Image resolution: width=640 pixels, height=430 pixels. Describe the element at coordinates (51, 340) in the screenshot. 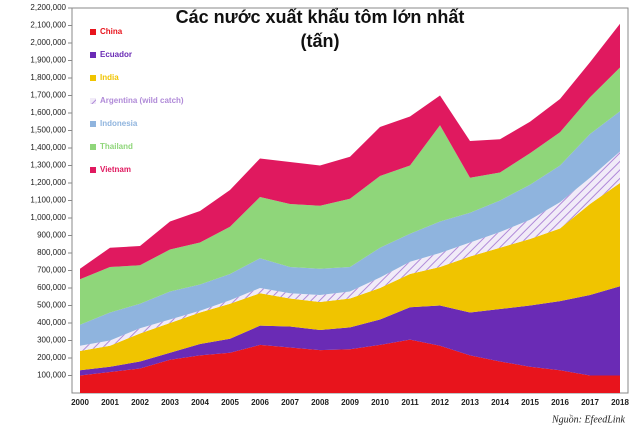

I see `y-tick-label: 300,000` at that location.